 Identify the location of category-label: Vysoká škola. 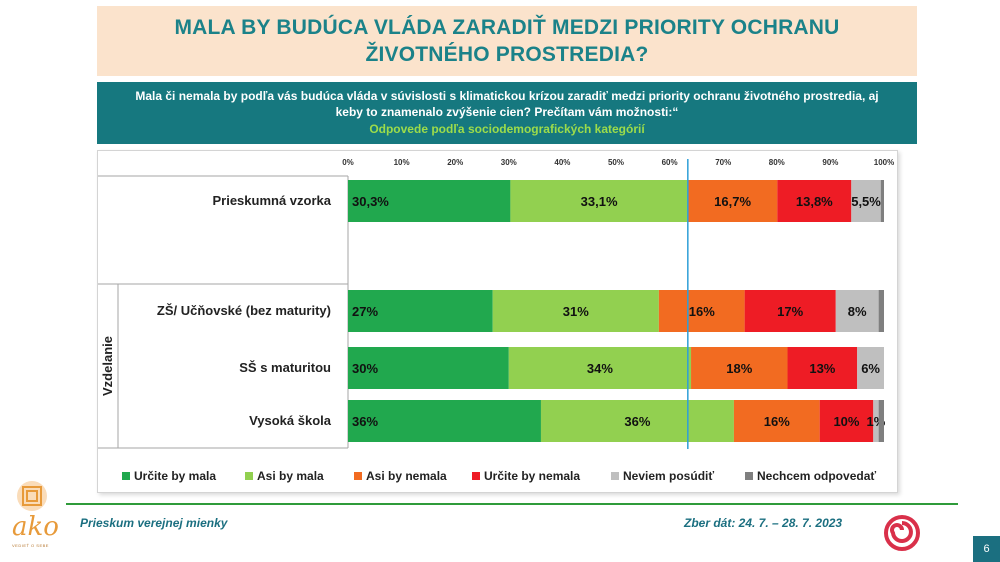
(290, 420).